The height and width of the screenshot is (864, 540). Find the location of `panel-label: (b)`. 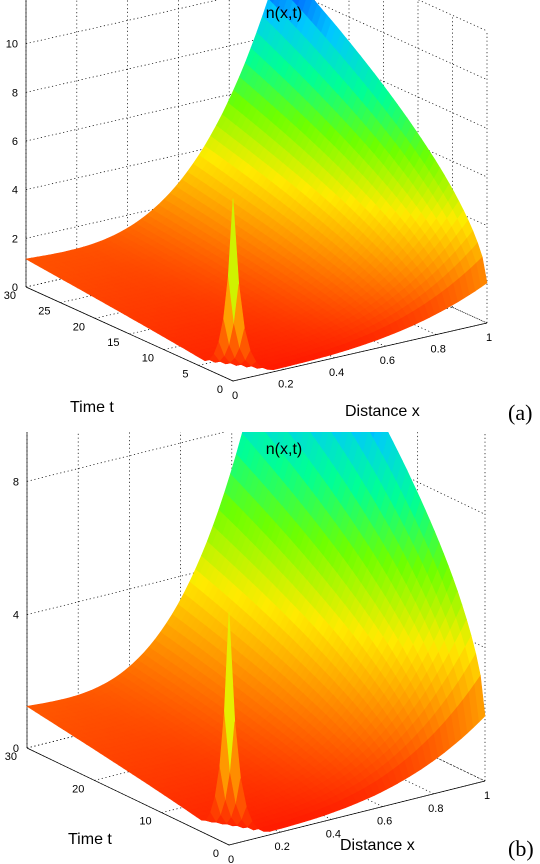

panel-label: (b) is located at coordinates (521, 848).